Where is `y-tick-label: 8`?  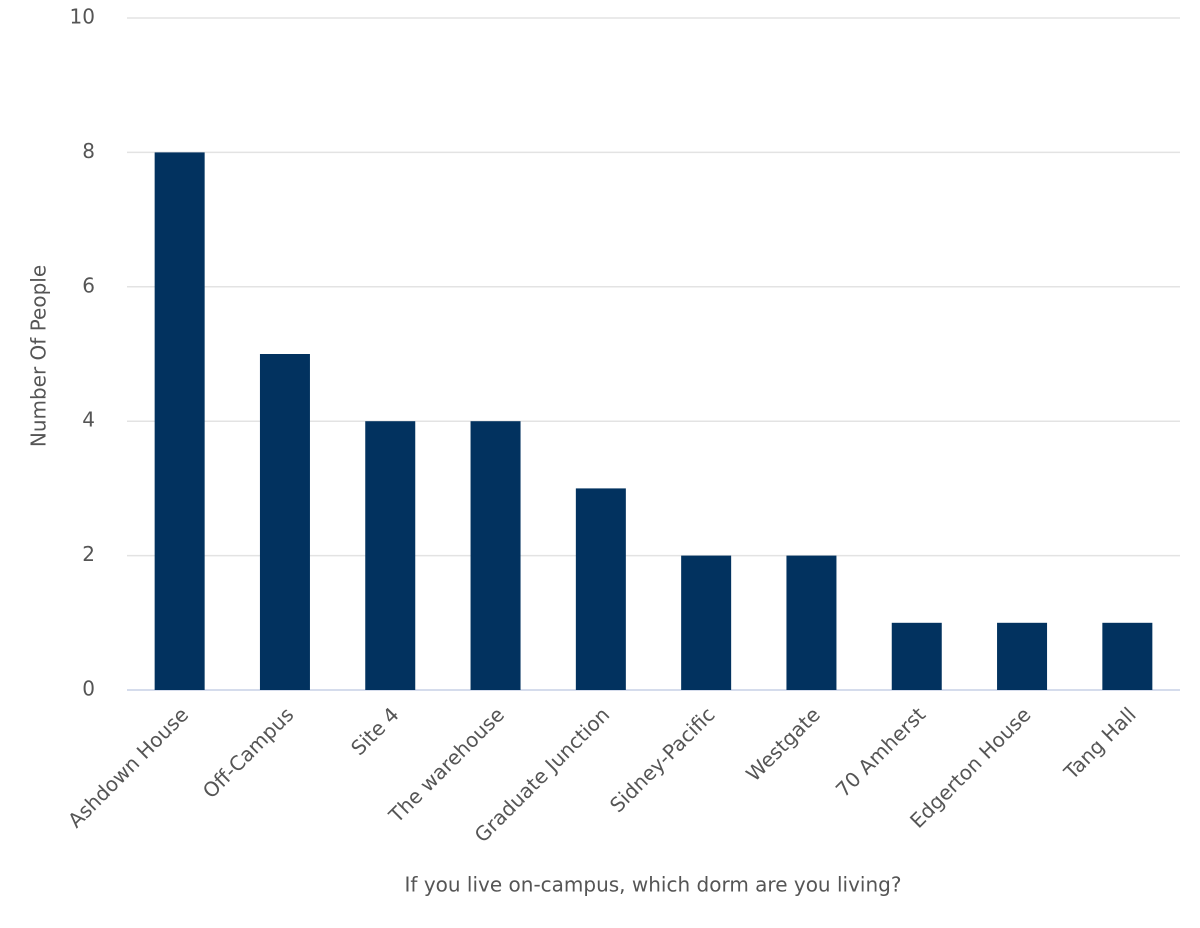
y-tick-label: 8 is located at coordinates (88, 151).